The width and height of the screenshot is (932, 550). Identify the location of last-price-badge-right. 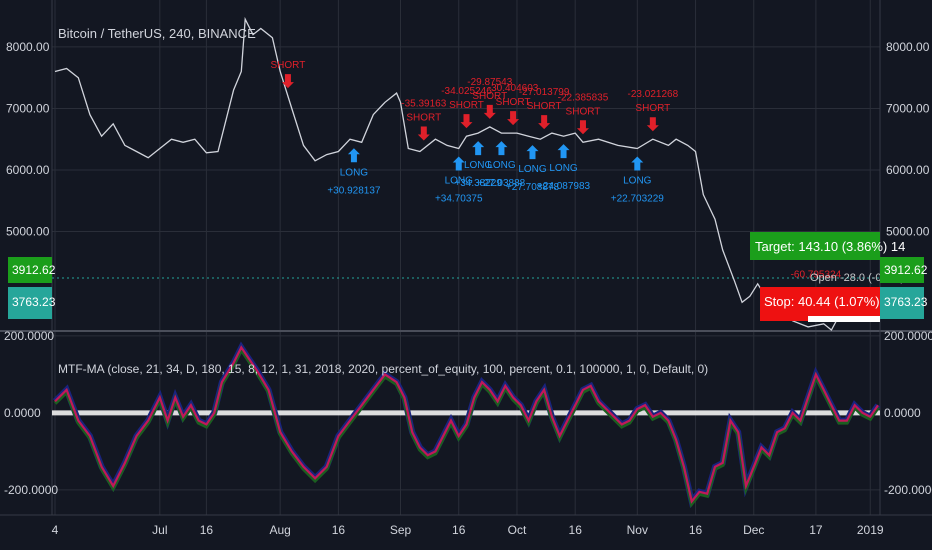
(902, 303).